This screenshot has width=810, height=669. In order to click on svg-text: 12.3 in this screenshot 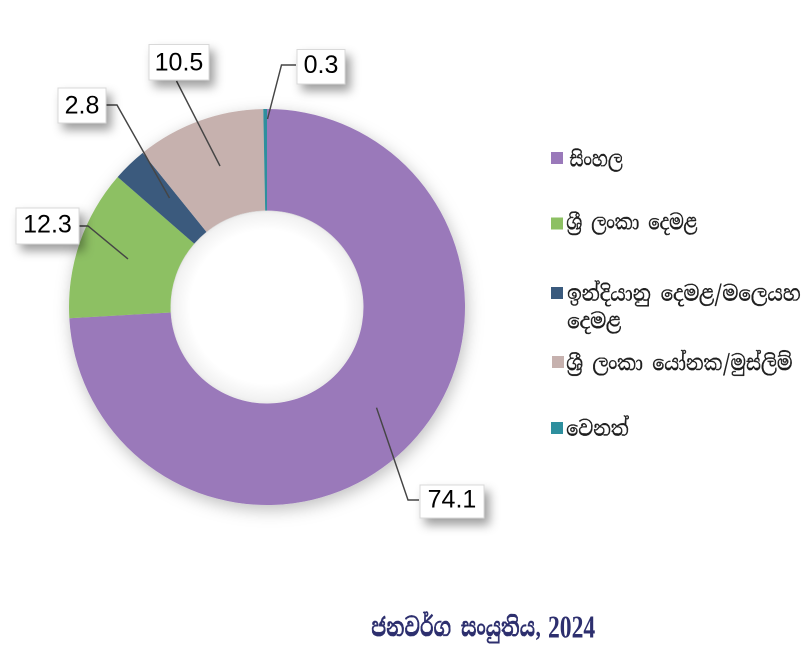, I will do `click(47, 224)`.